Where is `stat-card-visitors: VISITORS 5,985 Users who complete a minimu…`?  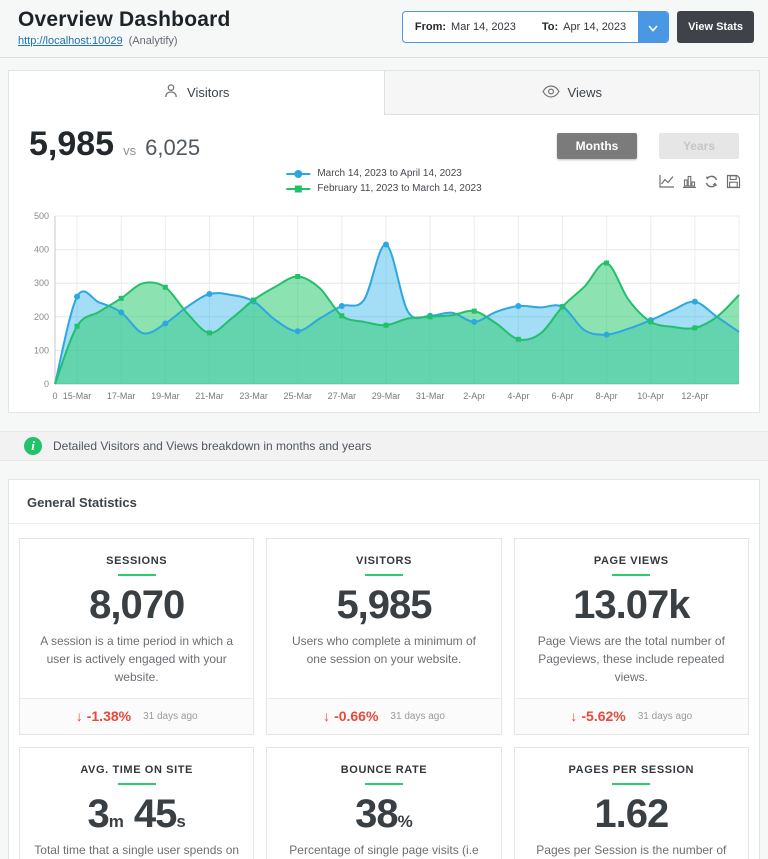 stat-card-visitors: VISITORS 5,985 Users who complete a minimu… is located at coordinates (384, 636).